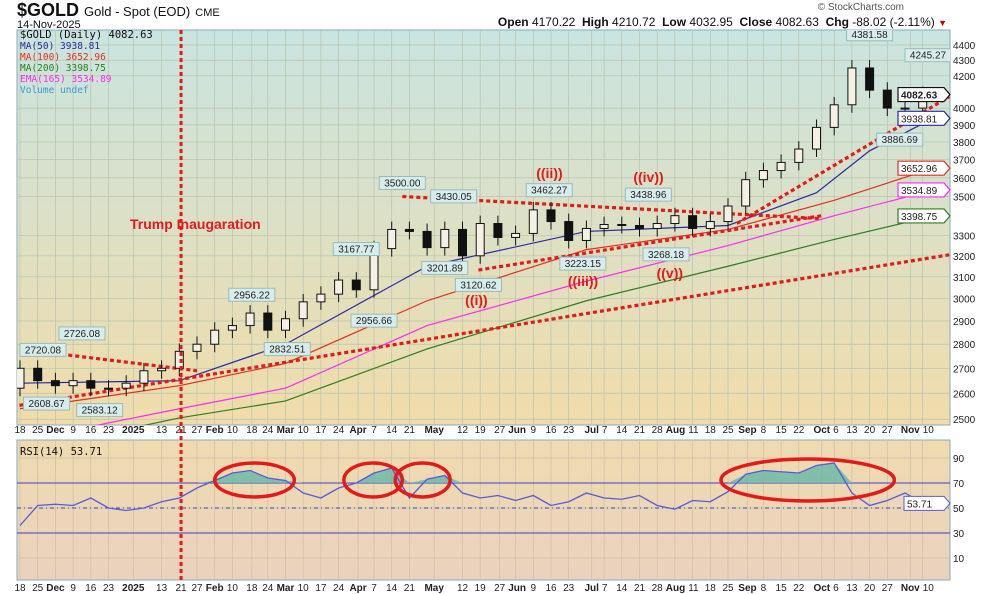 The height and width of the screenshot is (594, 994). Describe the element at coordinates (73, 588) in the screenshot. I see `x-tick-label: 9` at that location.